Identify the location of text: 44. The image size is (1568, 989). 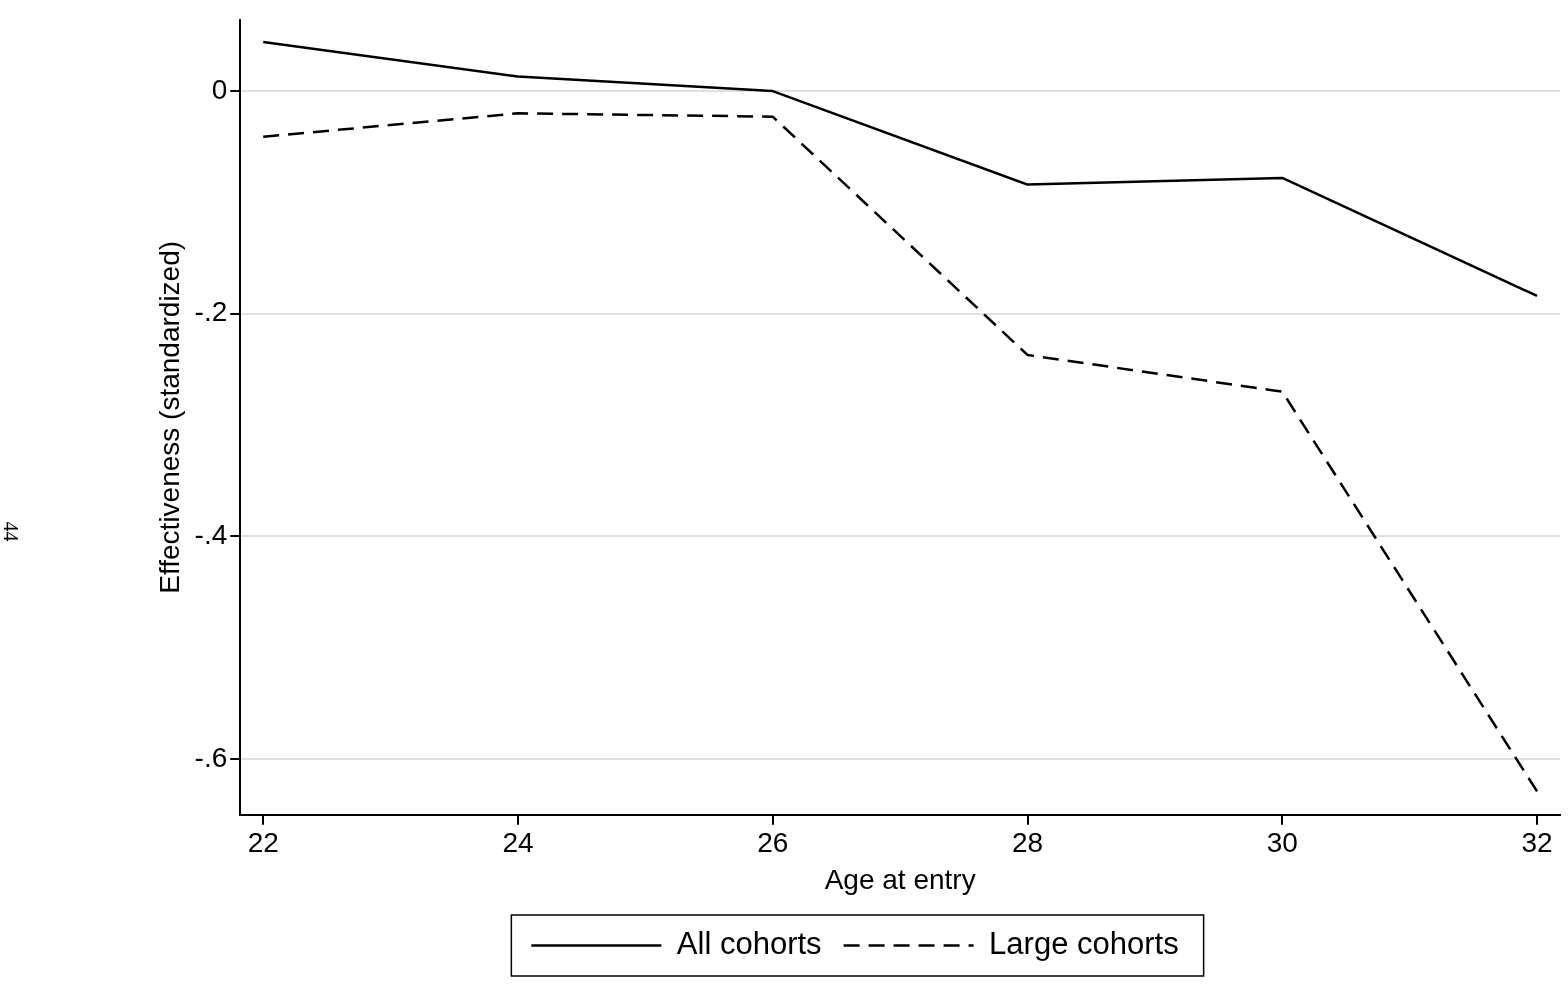
(11, 531).